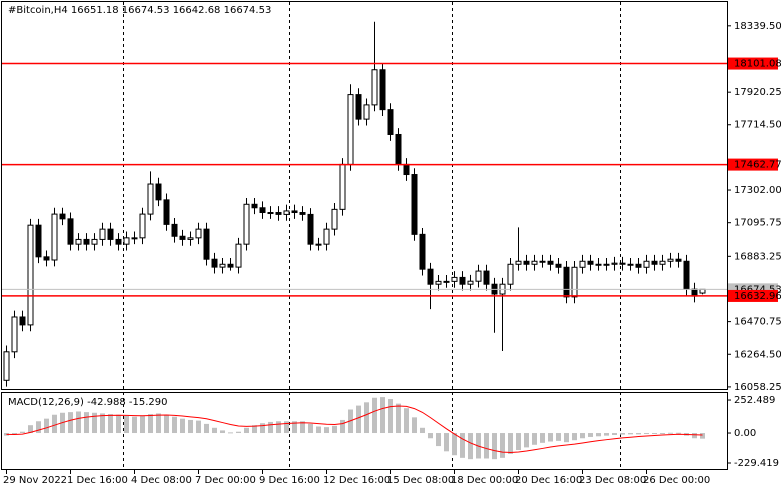 This screenshot has width=781, height=489. I want to click on x-tick-label: 23 Dec 08:00, so click(612, 480).